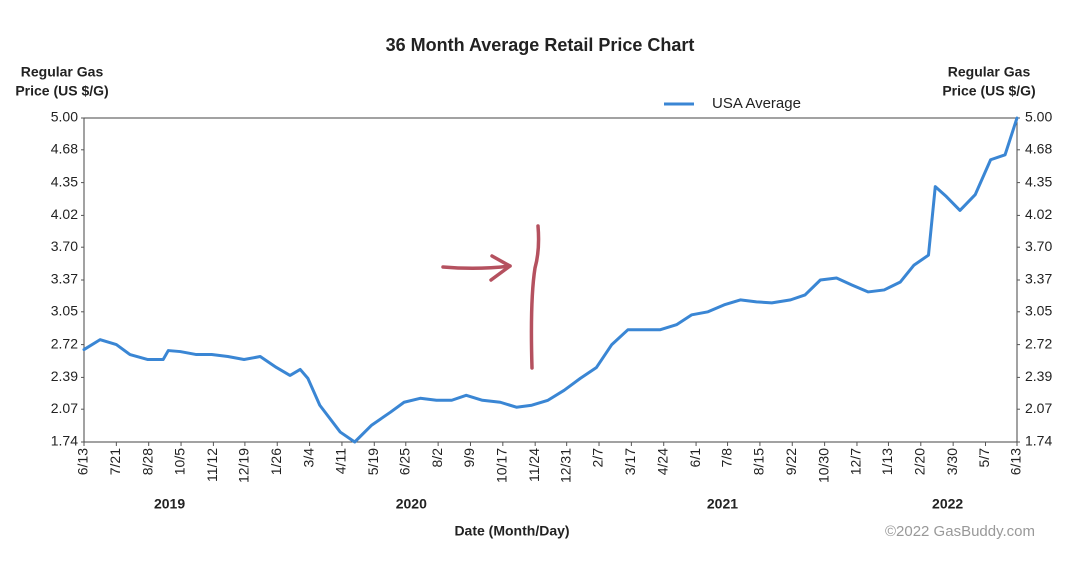 The width and height of the screenshot is (1077, 581). Describe the element at coordinates (64, 376) in the screenshot. I see `y-tick-label: 2.39` at that location.